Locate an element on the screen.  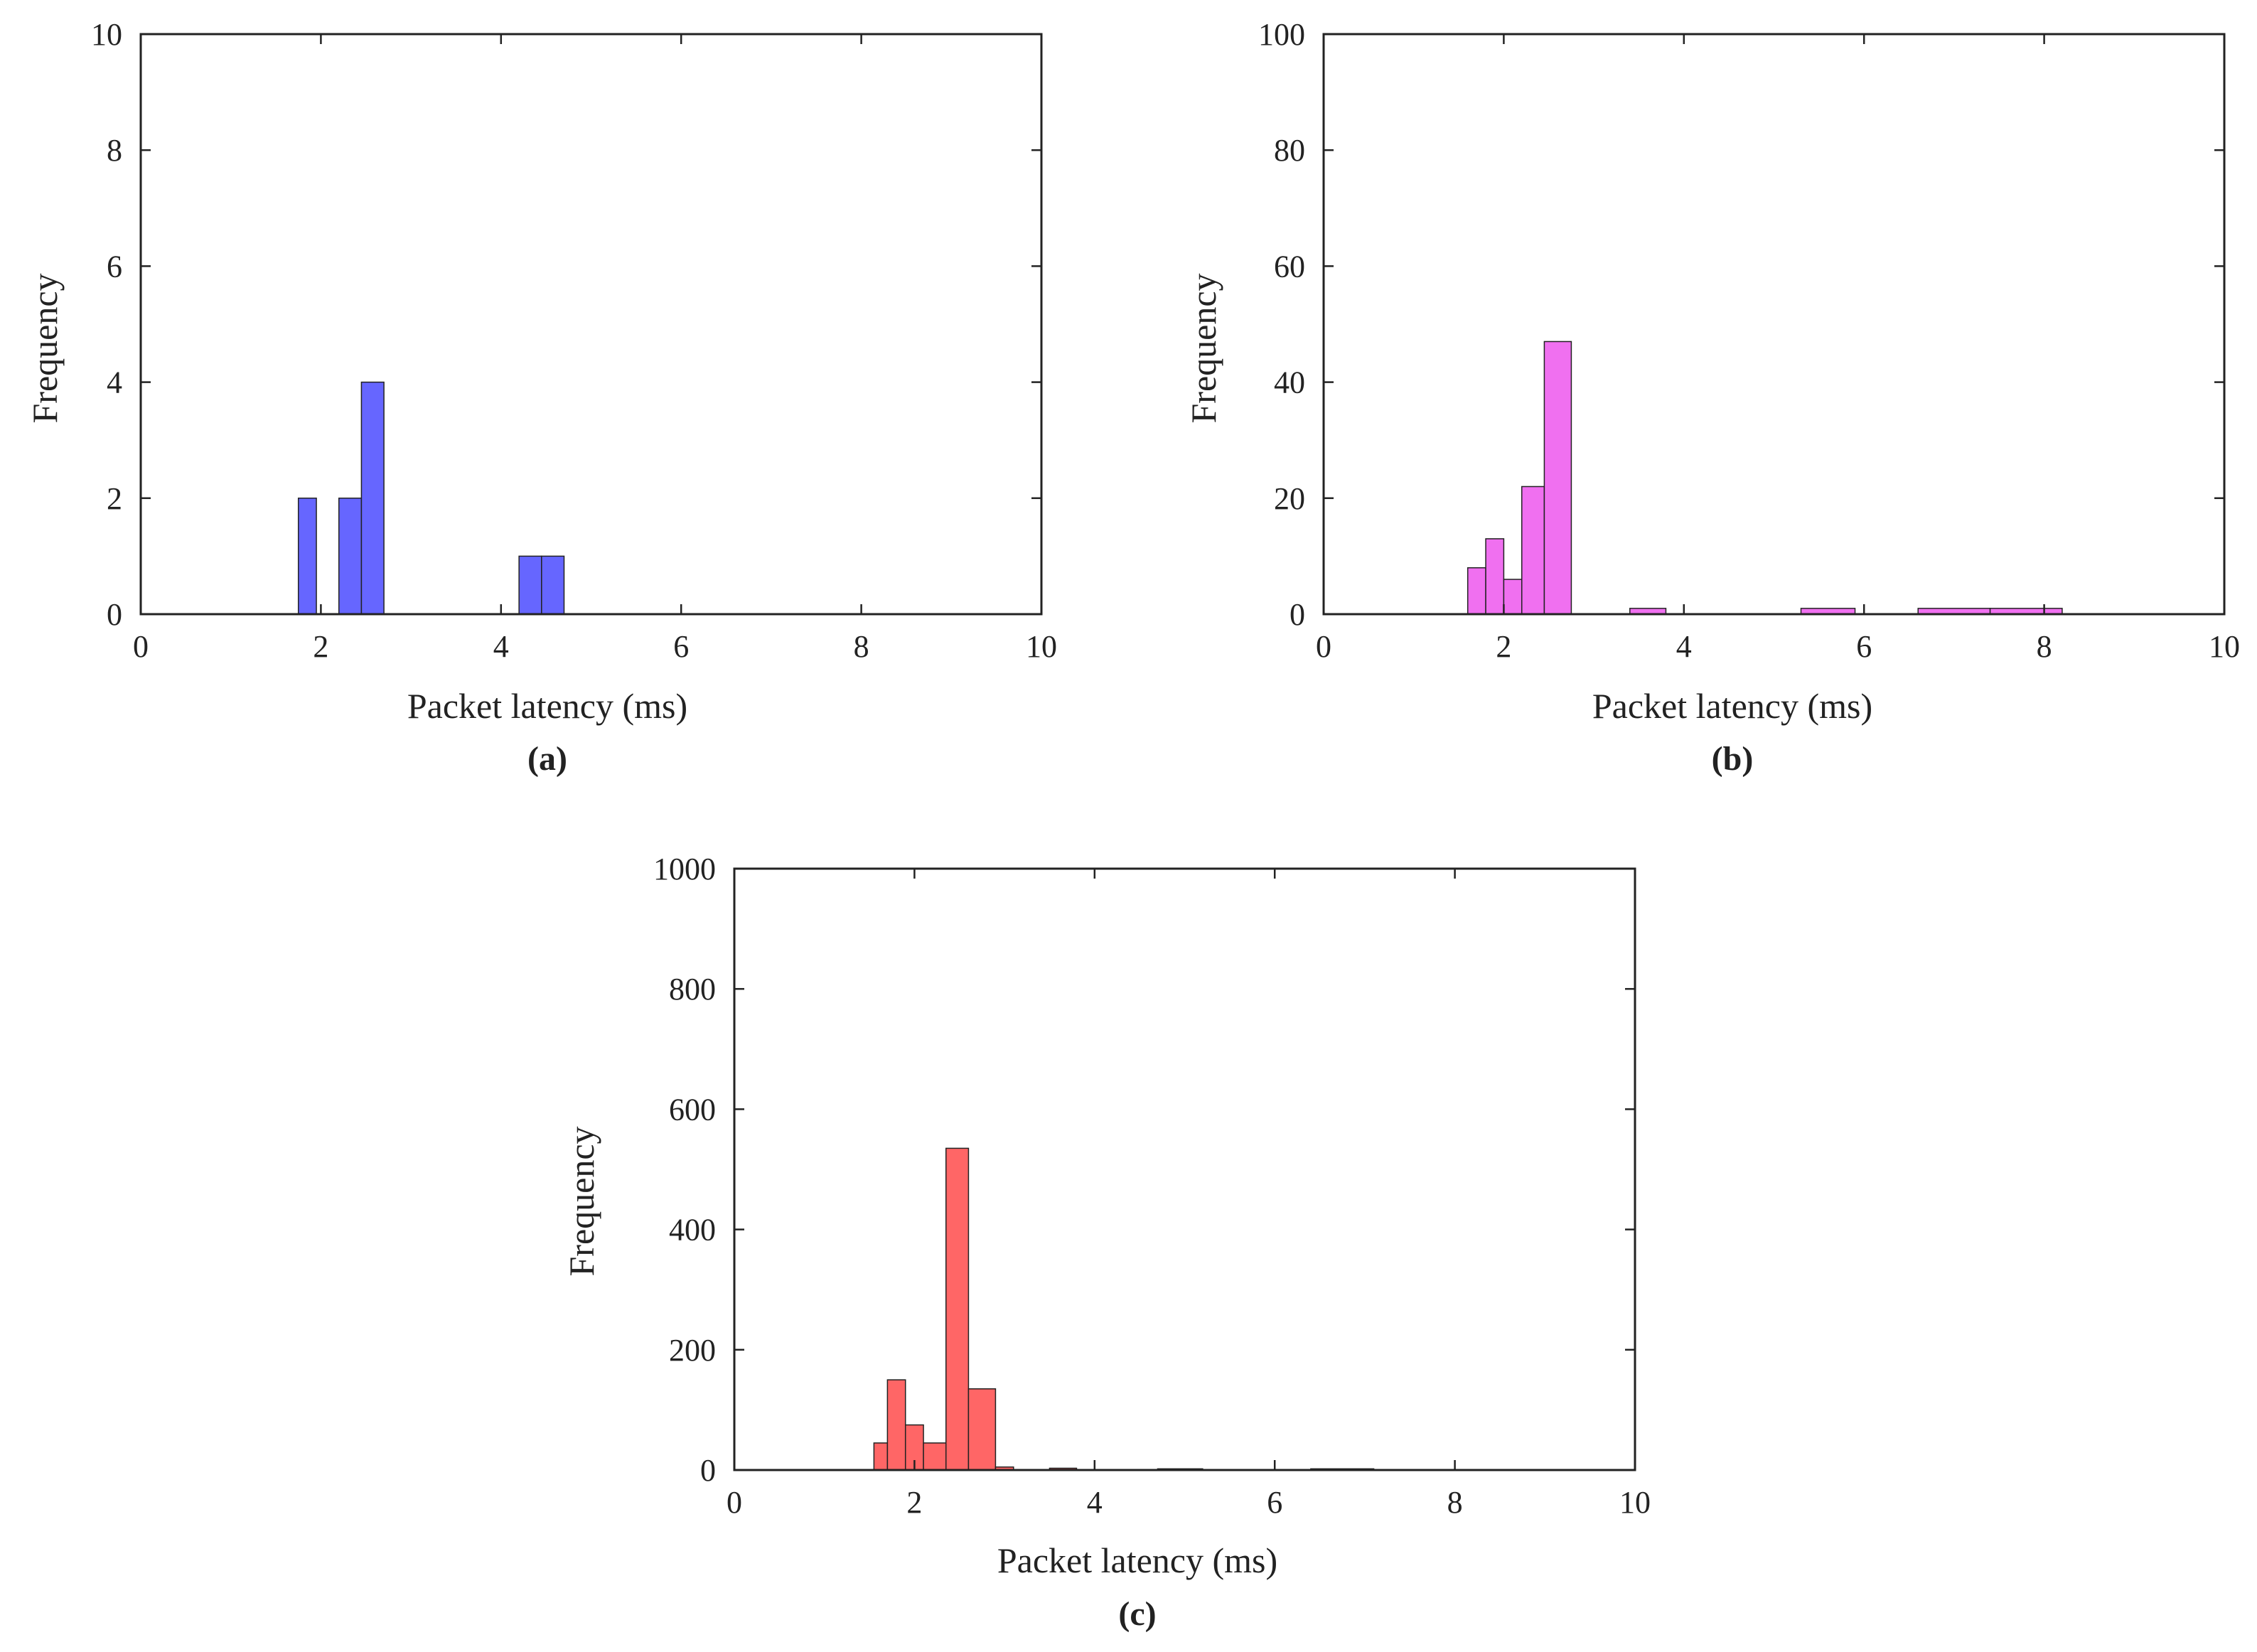
plot-frame-b is located at coordinates (1774, 324).